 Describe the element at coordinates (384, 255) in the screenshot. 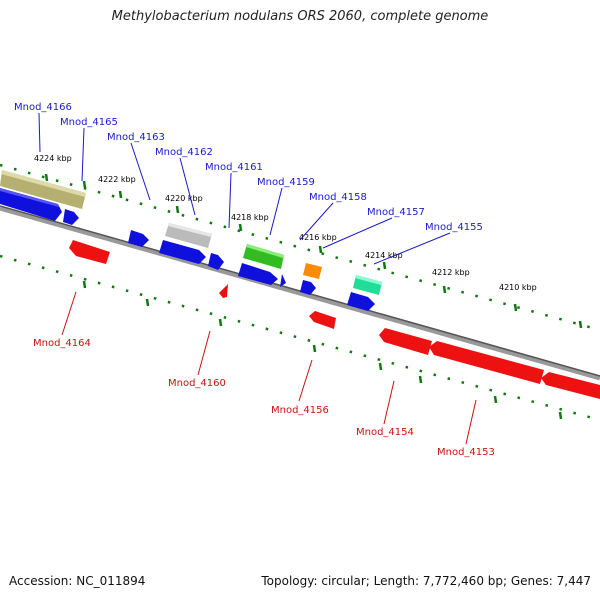

I see `kbp-label: 4214 kbp` at that location.